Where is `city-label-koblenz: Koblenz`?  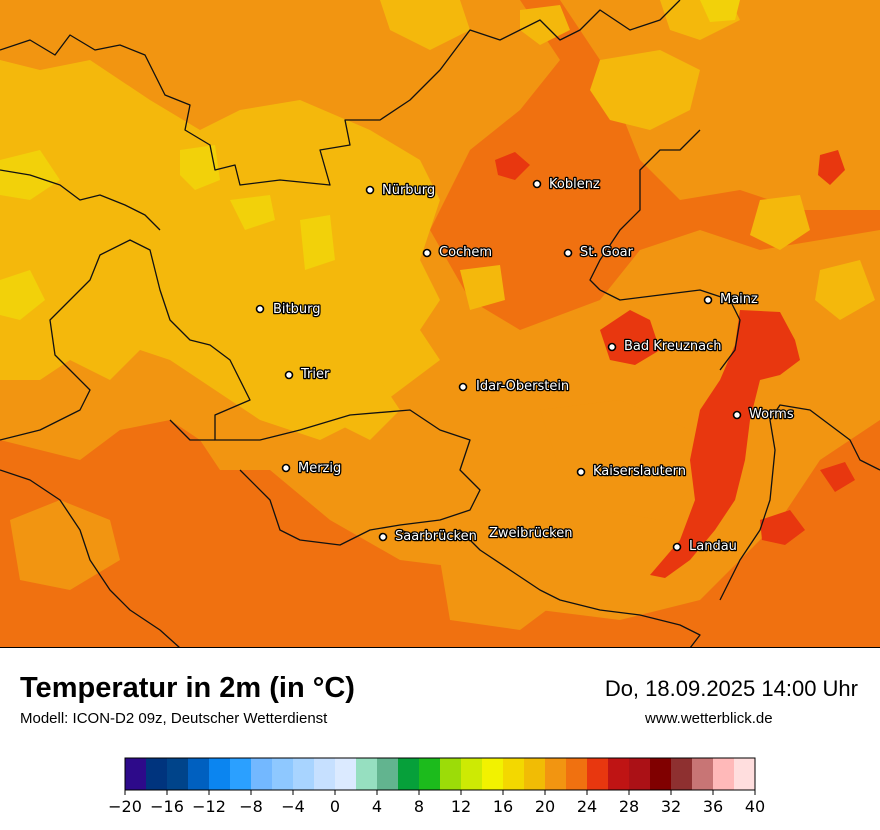
city-label-koblenz: Koblenz is located at coordinates (574, 184).